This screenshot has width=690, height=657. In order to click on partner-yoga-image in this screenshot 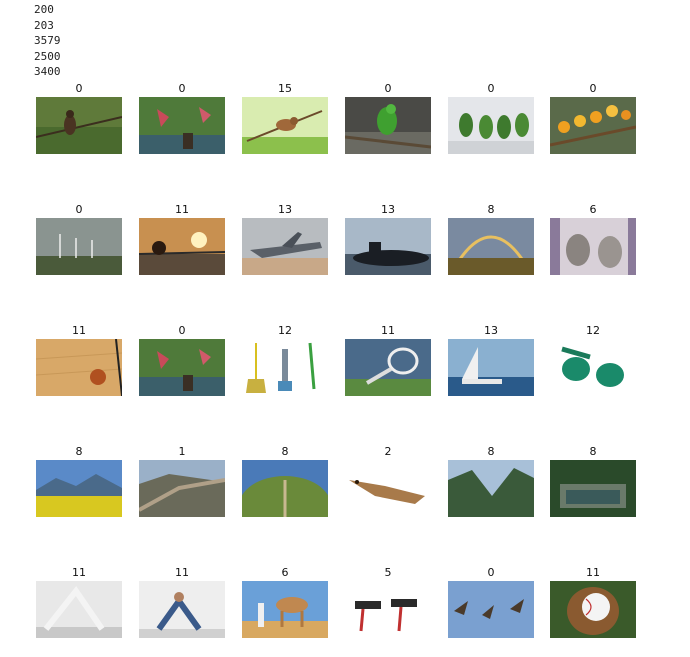, I will do `click(182, 609)`.